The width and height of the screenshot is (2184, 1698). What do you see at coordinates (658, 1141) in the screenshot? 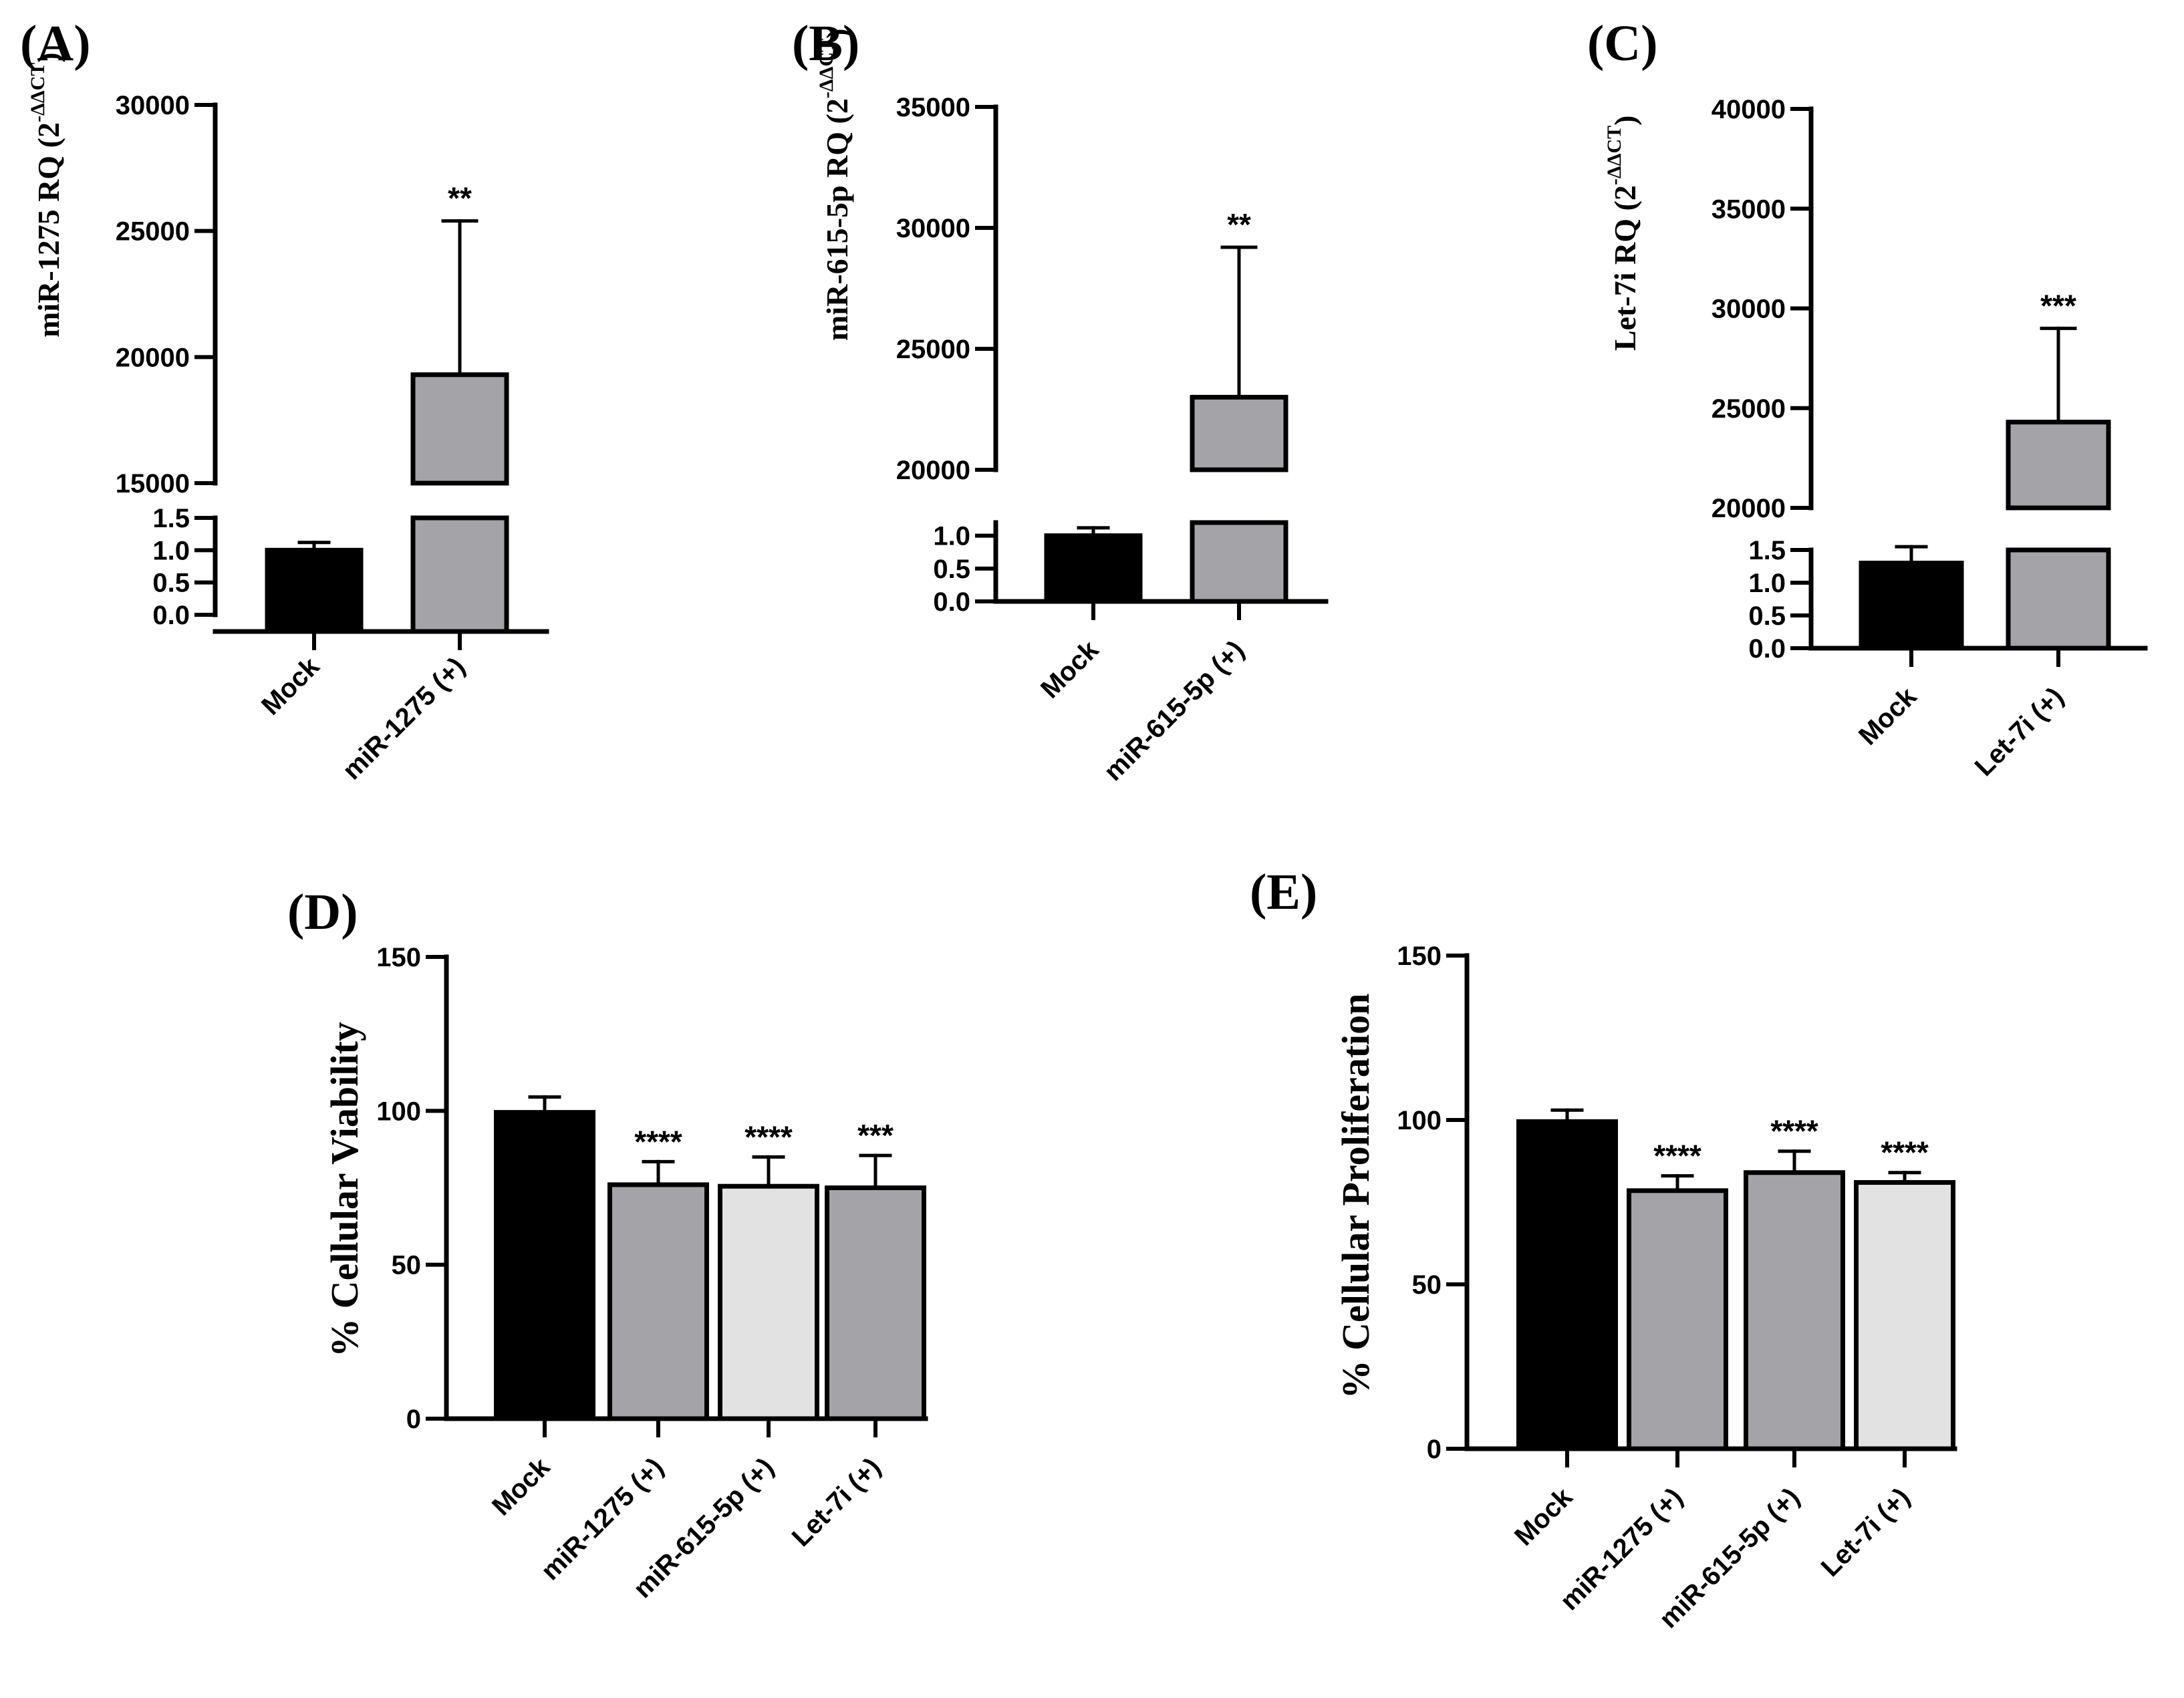
I see `panel-d-significance-1: ****` at bounding box center [658, 1141].